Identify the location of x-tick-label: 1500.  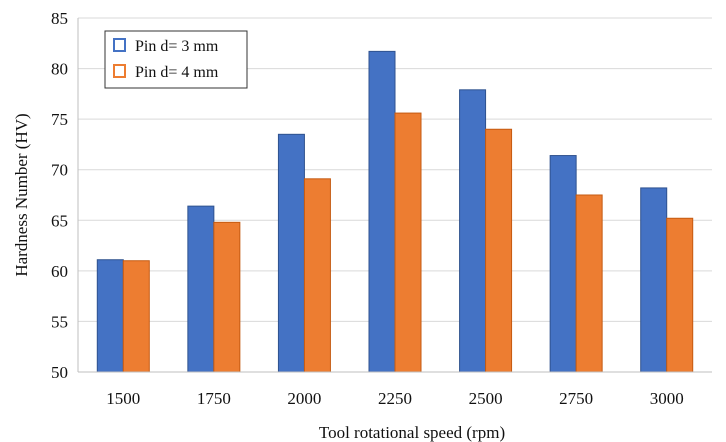
(123, 398).